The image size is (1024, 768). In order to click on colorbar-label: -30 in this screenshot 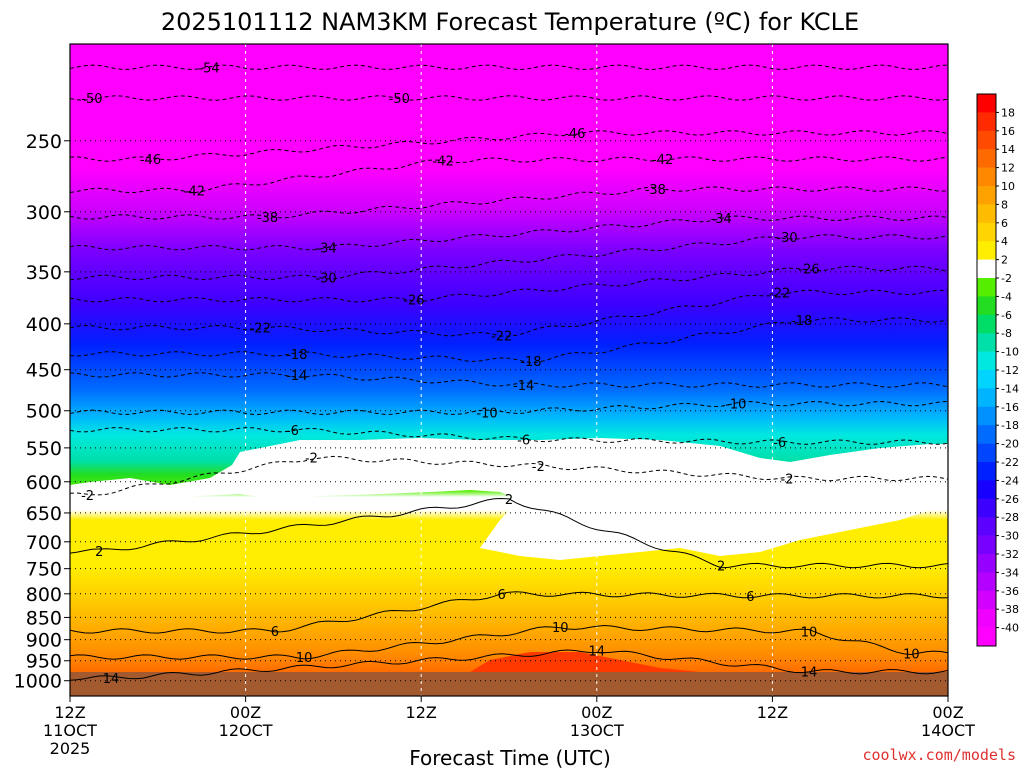, I will do `click(1010, 536)`.